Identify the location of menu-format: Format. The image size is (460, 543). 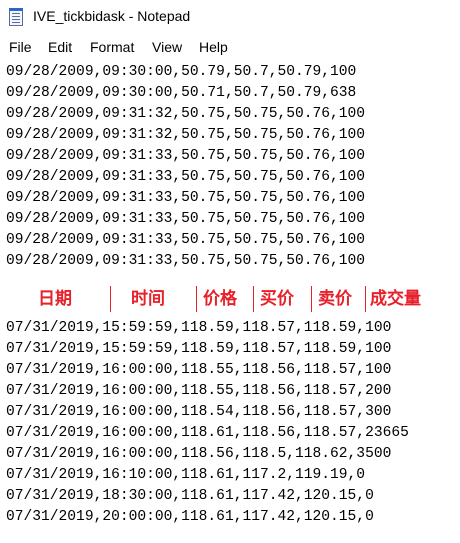
(112, 47).